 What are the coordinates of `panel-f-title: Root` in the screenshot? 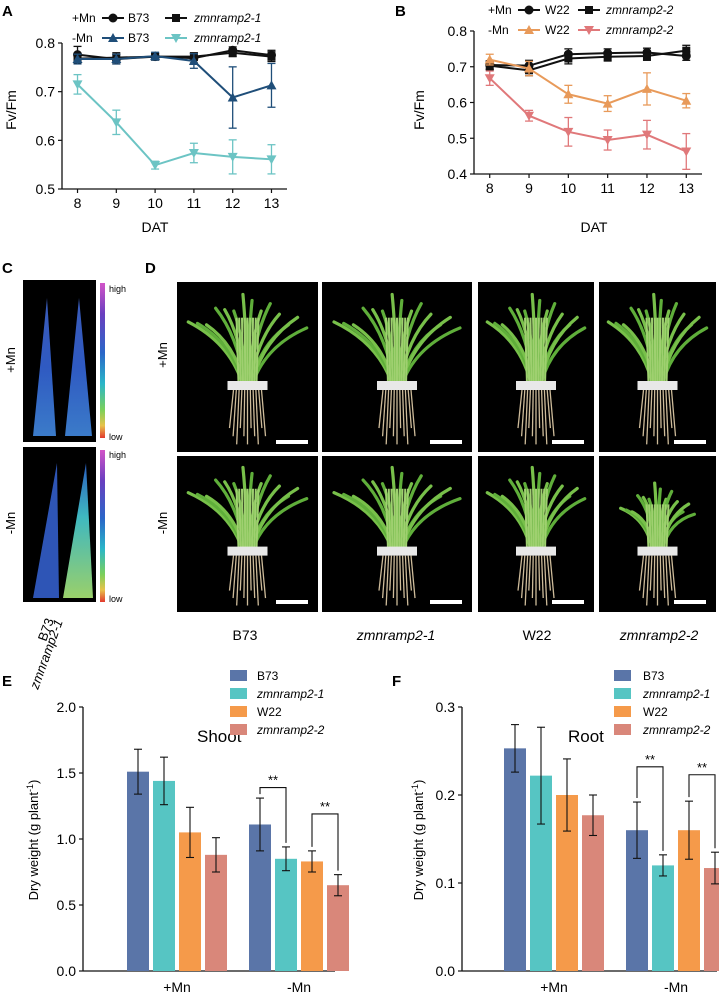 It's located at (586, 736).